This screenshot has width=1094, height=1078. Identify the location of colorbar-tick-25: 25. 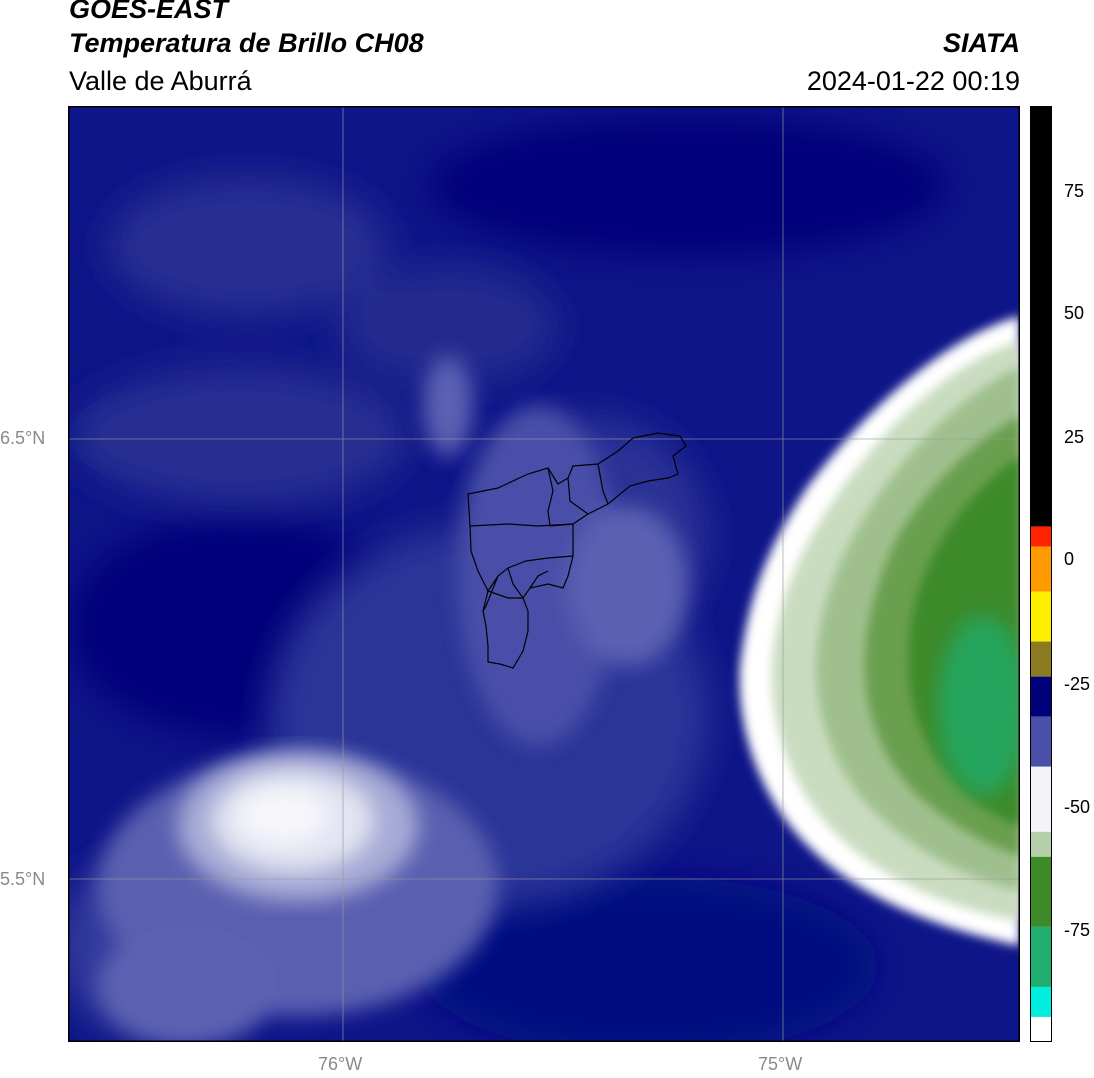
(1074, 437).